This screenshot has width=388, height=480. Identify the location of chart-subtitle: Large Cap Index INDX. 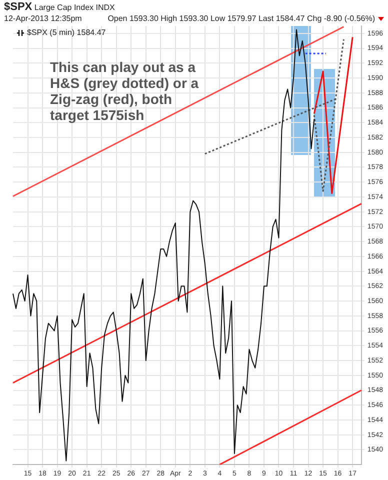
(74, 7).